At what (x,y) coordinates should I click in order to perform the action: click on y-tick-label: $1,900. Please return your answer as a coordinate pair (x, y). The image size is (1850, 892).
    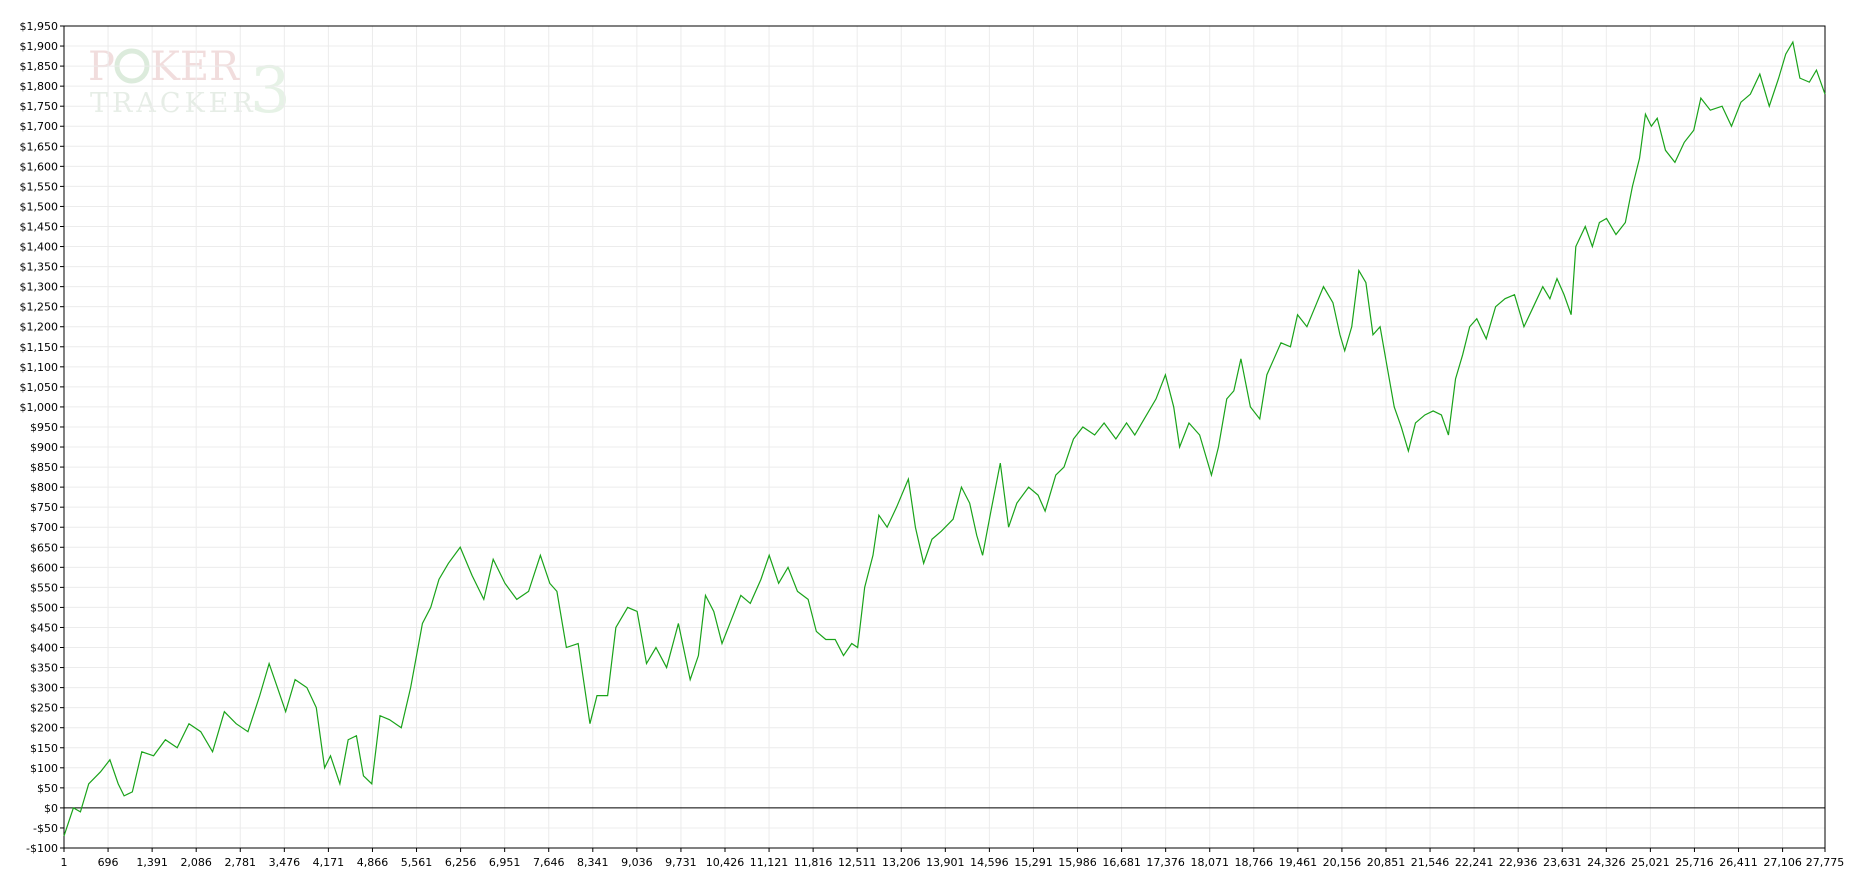
    Looking at the image, I should click on (39, 46).